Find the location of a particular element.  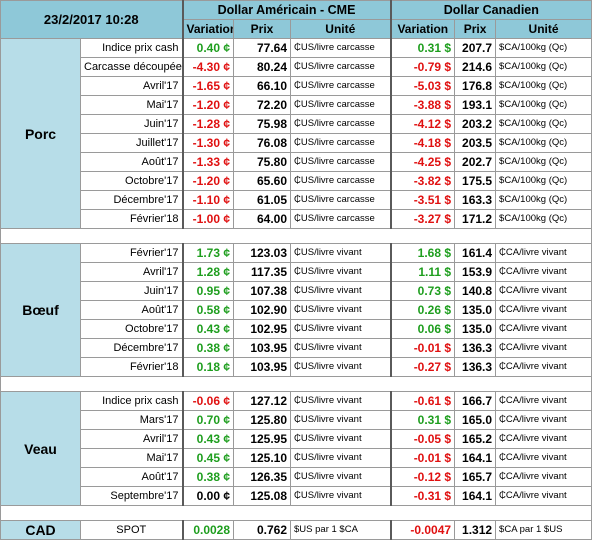

usd-unit: $US par 1 $CA is located at coordinates (341, 530).